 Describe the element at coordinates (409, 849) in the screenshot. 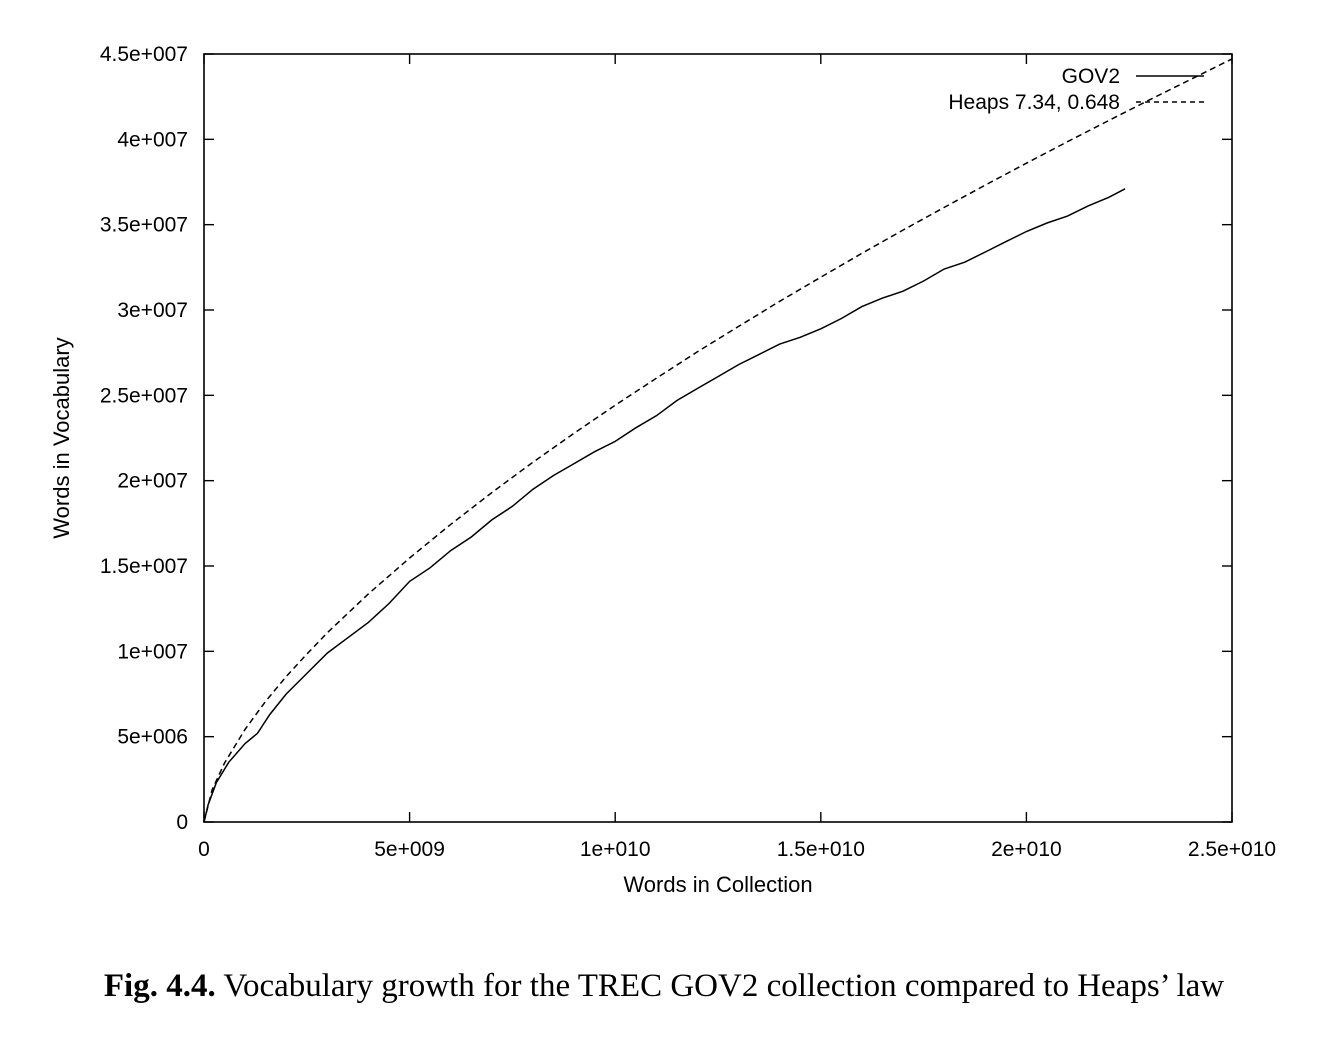

I see `x-tick-label-1: 5e+009` at that location.